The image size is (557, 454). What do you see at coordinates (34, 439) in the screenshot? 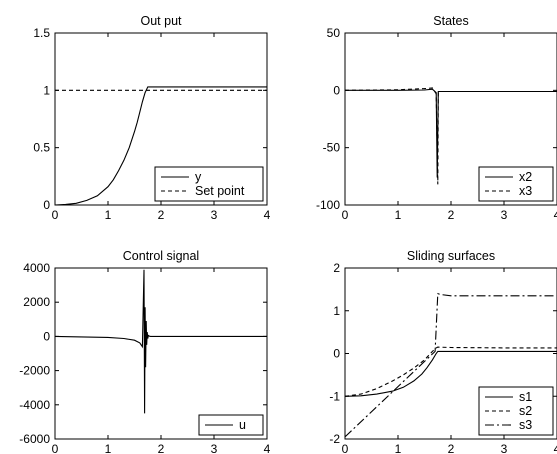
I see `y-tick-label: -6000` at bounding box center [34, 439].